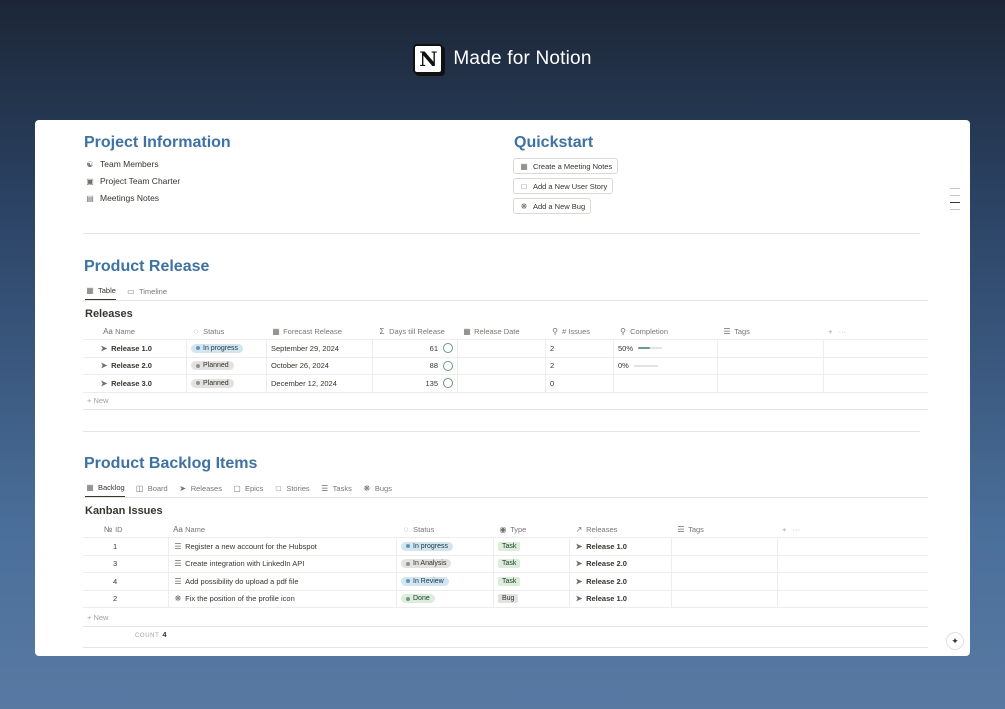 The width and height of the screenshot is (1005, 709). Describe the element at coordinates (532, 529) in the screenshot. I see `col-type: ◉ Type` at that location.